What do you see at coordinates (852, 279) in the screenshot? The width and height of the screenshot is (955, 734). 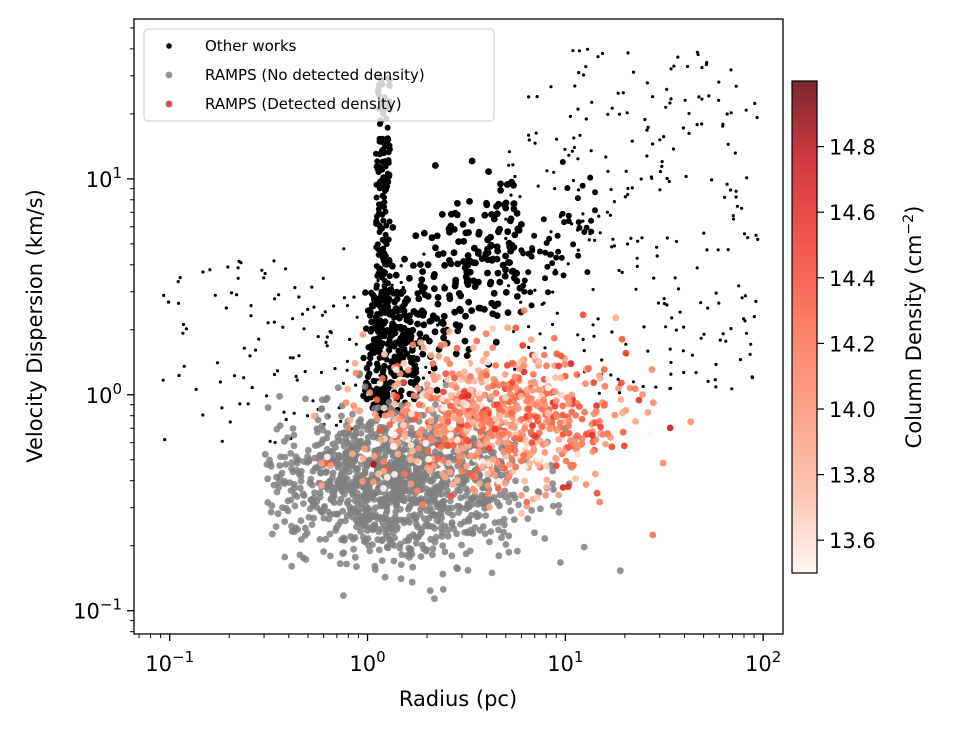 I see `colorbar-tick-label: 14.4` at bounding box center [852, 279].